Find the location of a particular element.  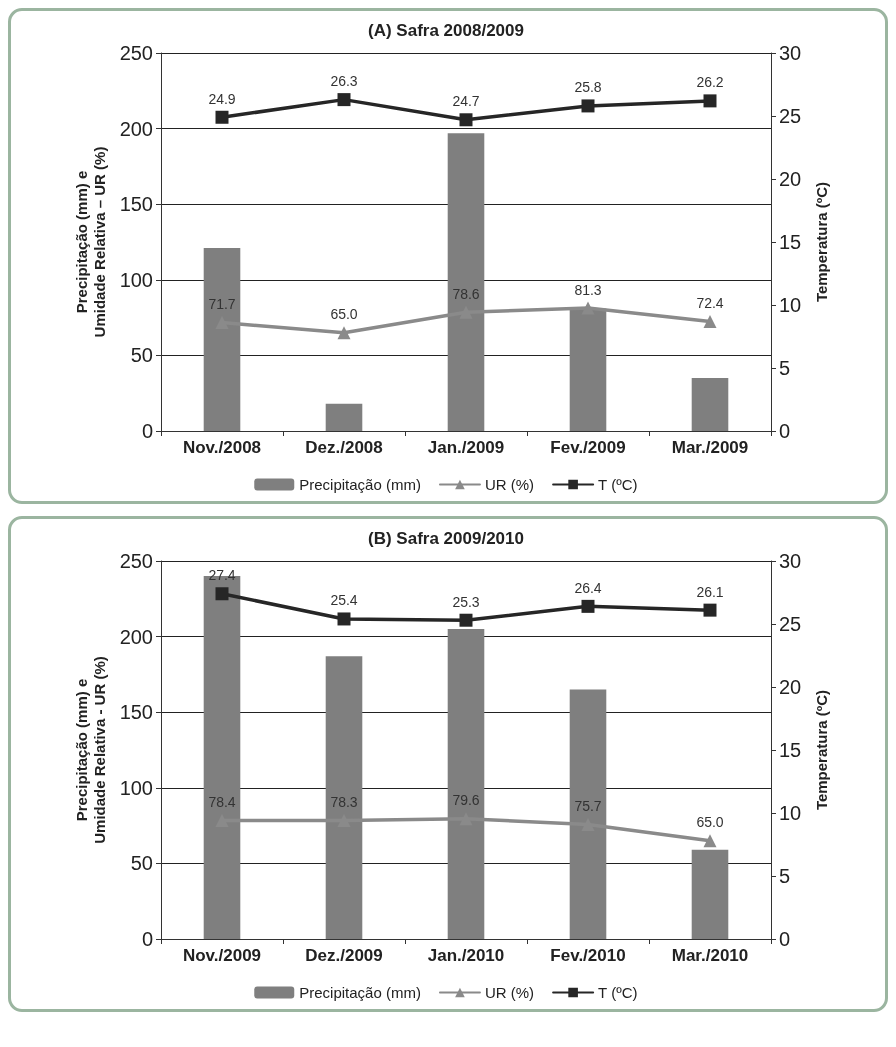

data-label: 26.3 is located at coordinates (344, 81).